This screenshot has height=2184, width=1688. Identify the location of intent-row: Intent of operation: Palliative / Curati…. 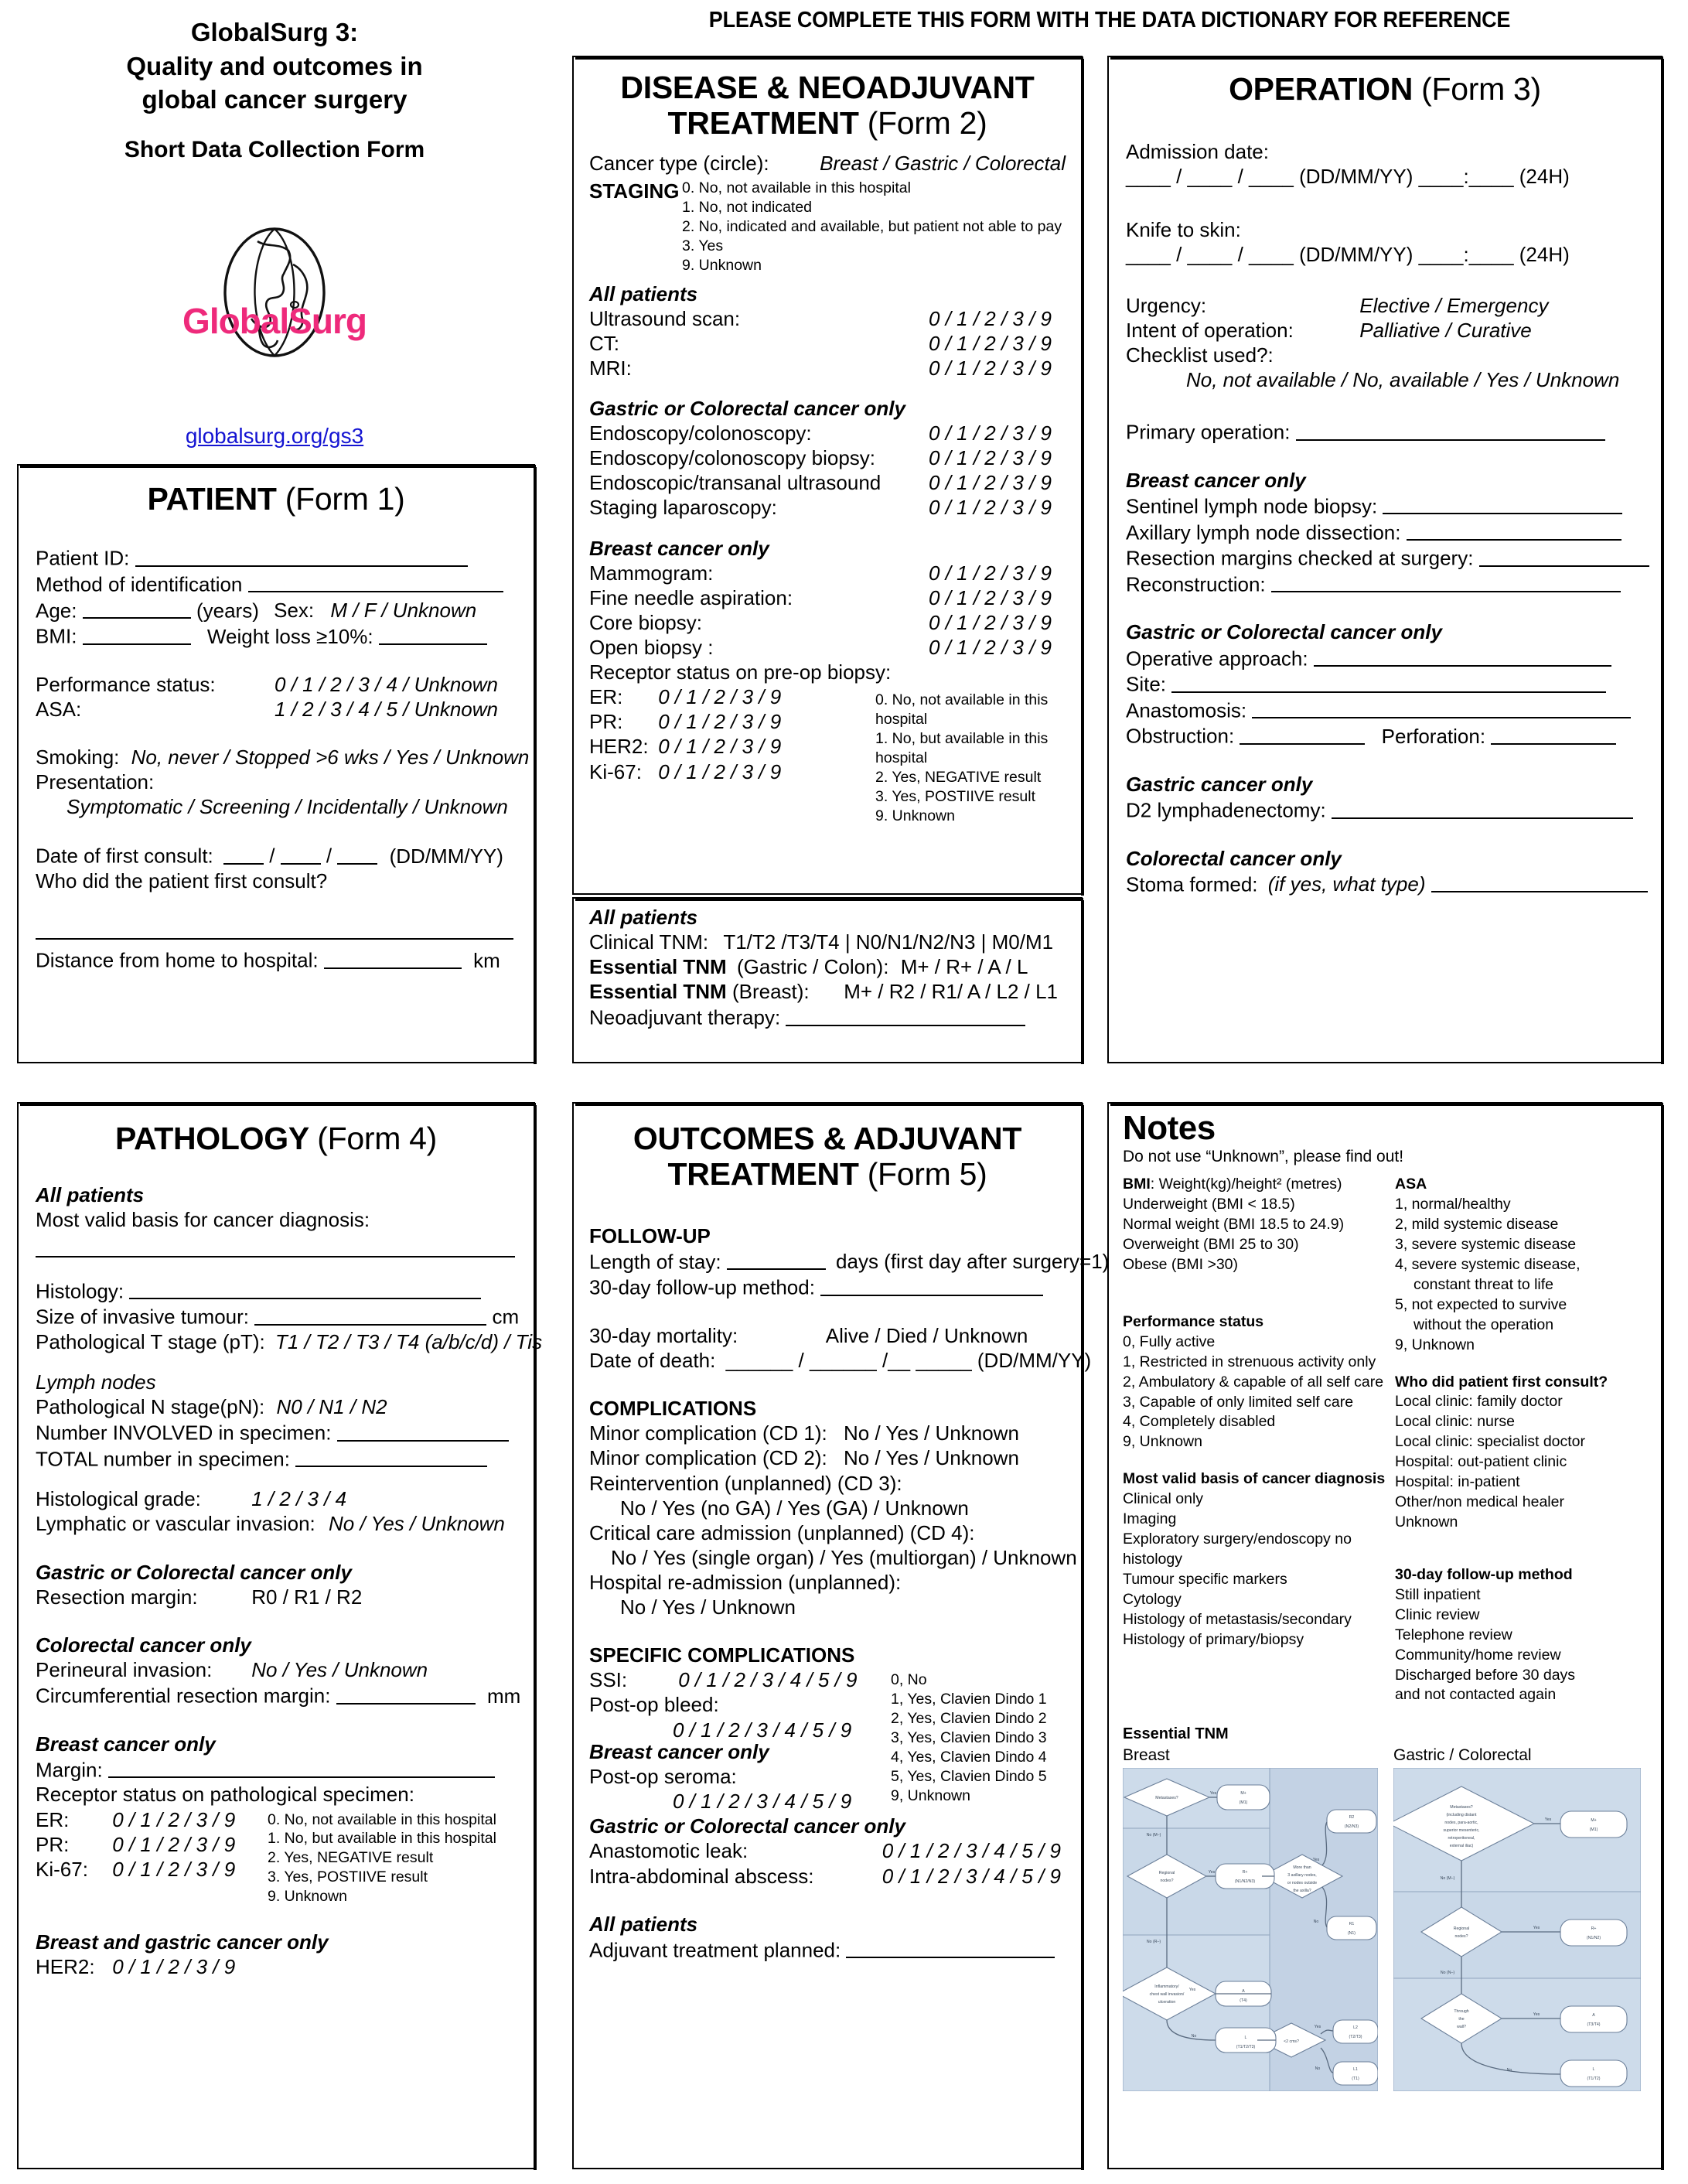
(1385, 330).